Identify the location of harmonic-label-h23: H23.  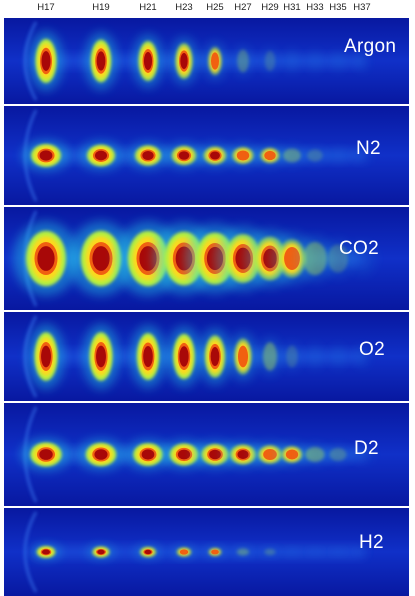
(184, 7).